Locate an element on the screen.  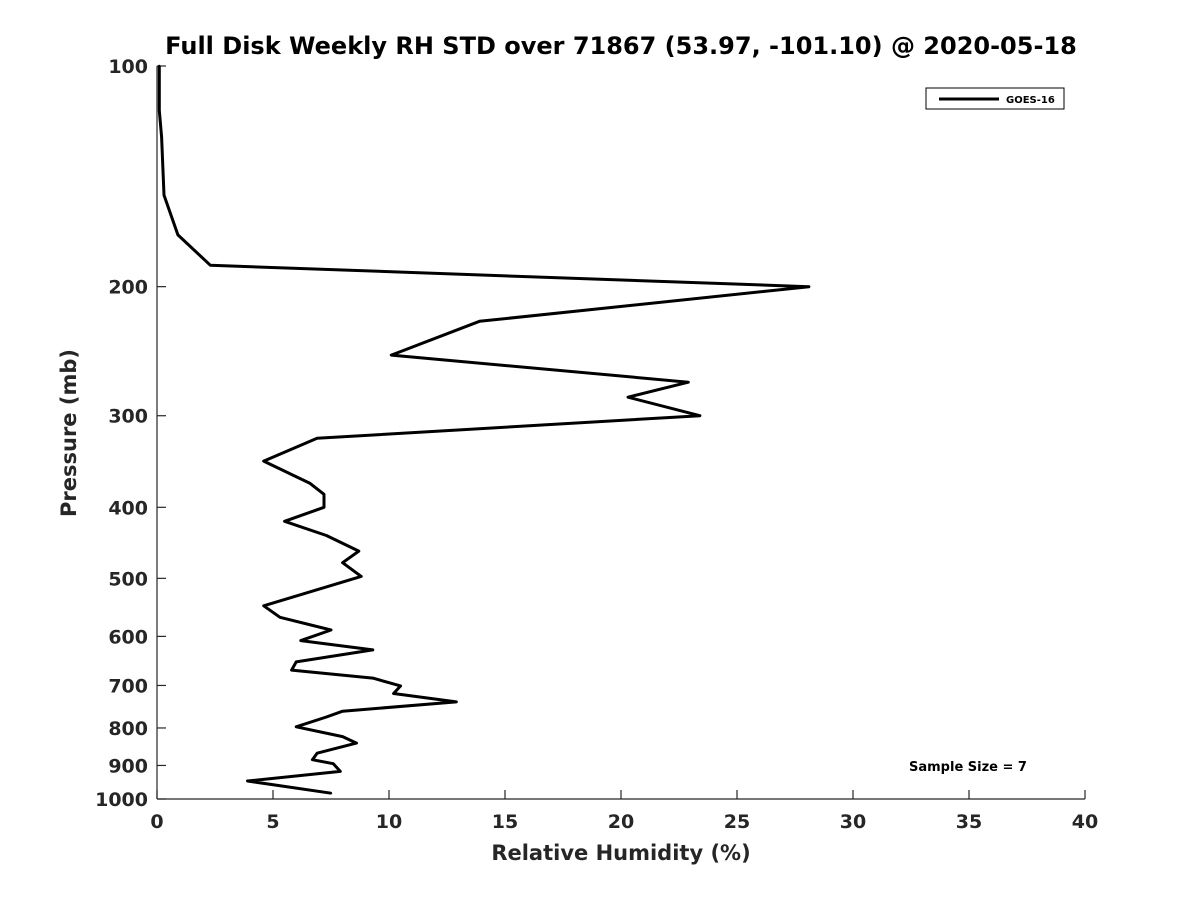
x-tick-label: 20 is located at coordinates (621, 822).